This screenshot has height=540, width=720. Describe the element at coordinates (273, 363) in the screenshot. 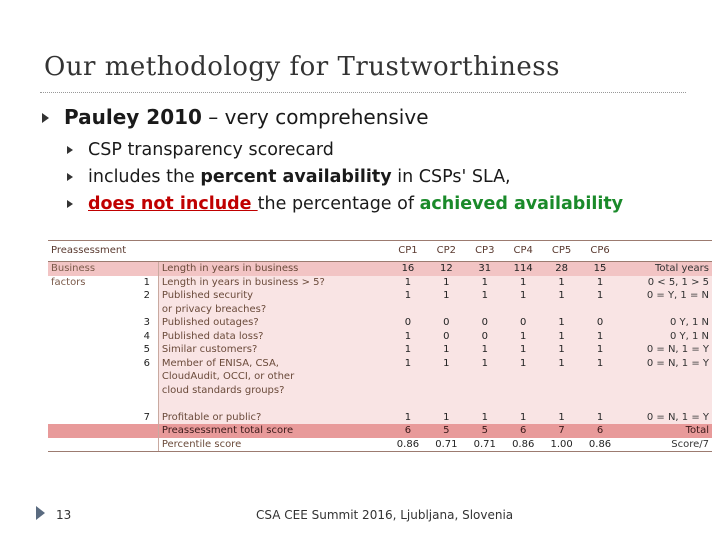

I see `row-criterion: Member of ENISA, CSA,` at that location.